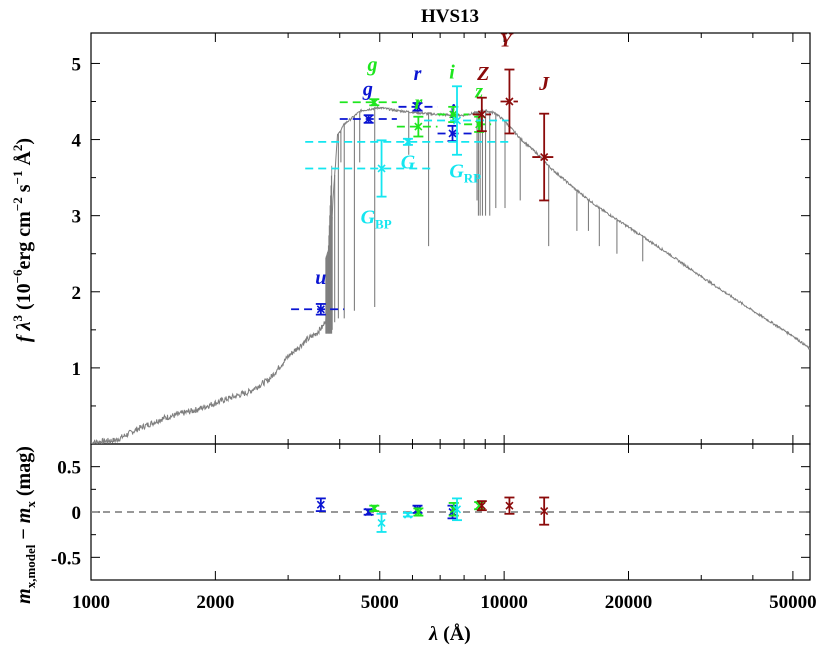  Describe the element at coordinates (504, 602) in the screenshot. I see `x-tick-label: 10000` at that location.